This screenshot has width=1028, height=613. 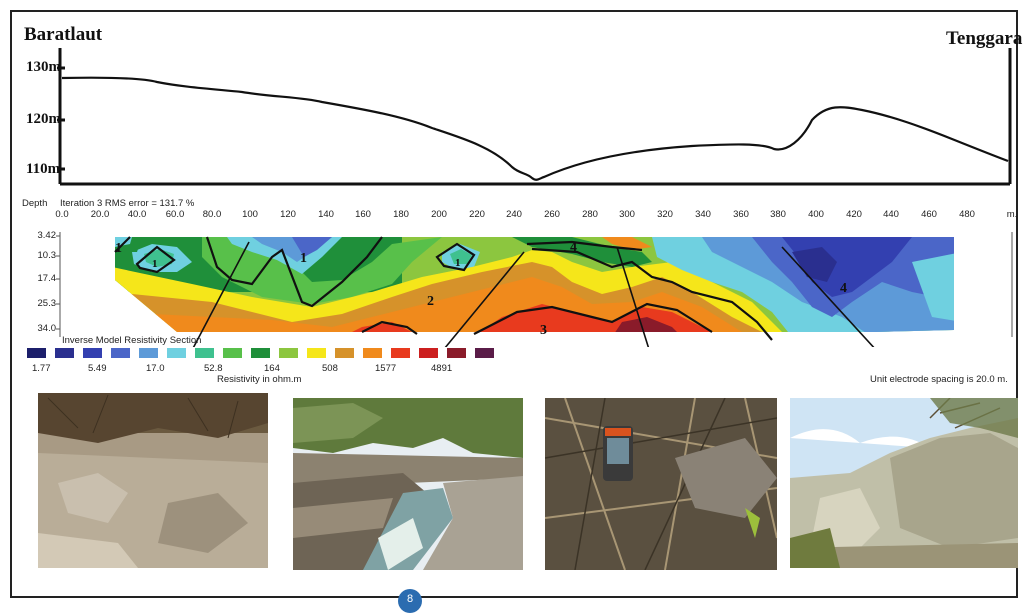 I want to click on depth-tick: 3.42, so click(x=47, y=235).